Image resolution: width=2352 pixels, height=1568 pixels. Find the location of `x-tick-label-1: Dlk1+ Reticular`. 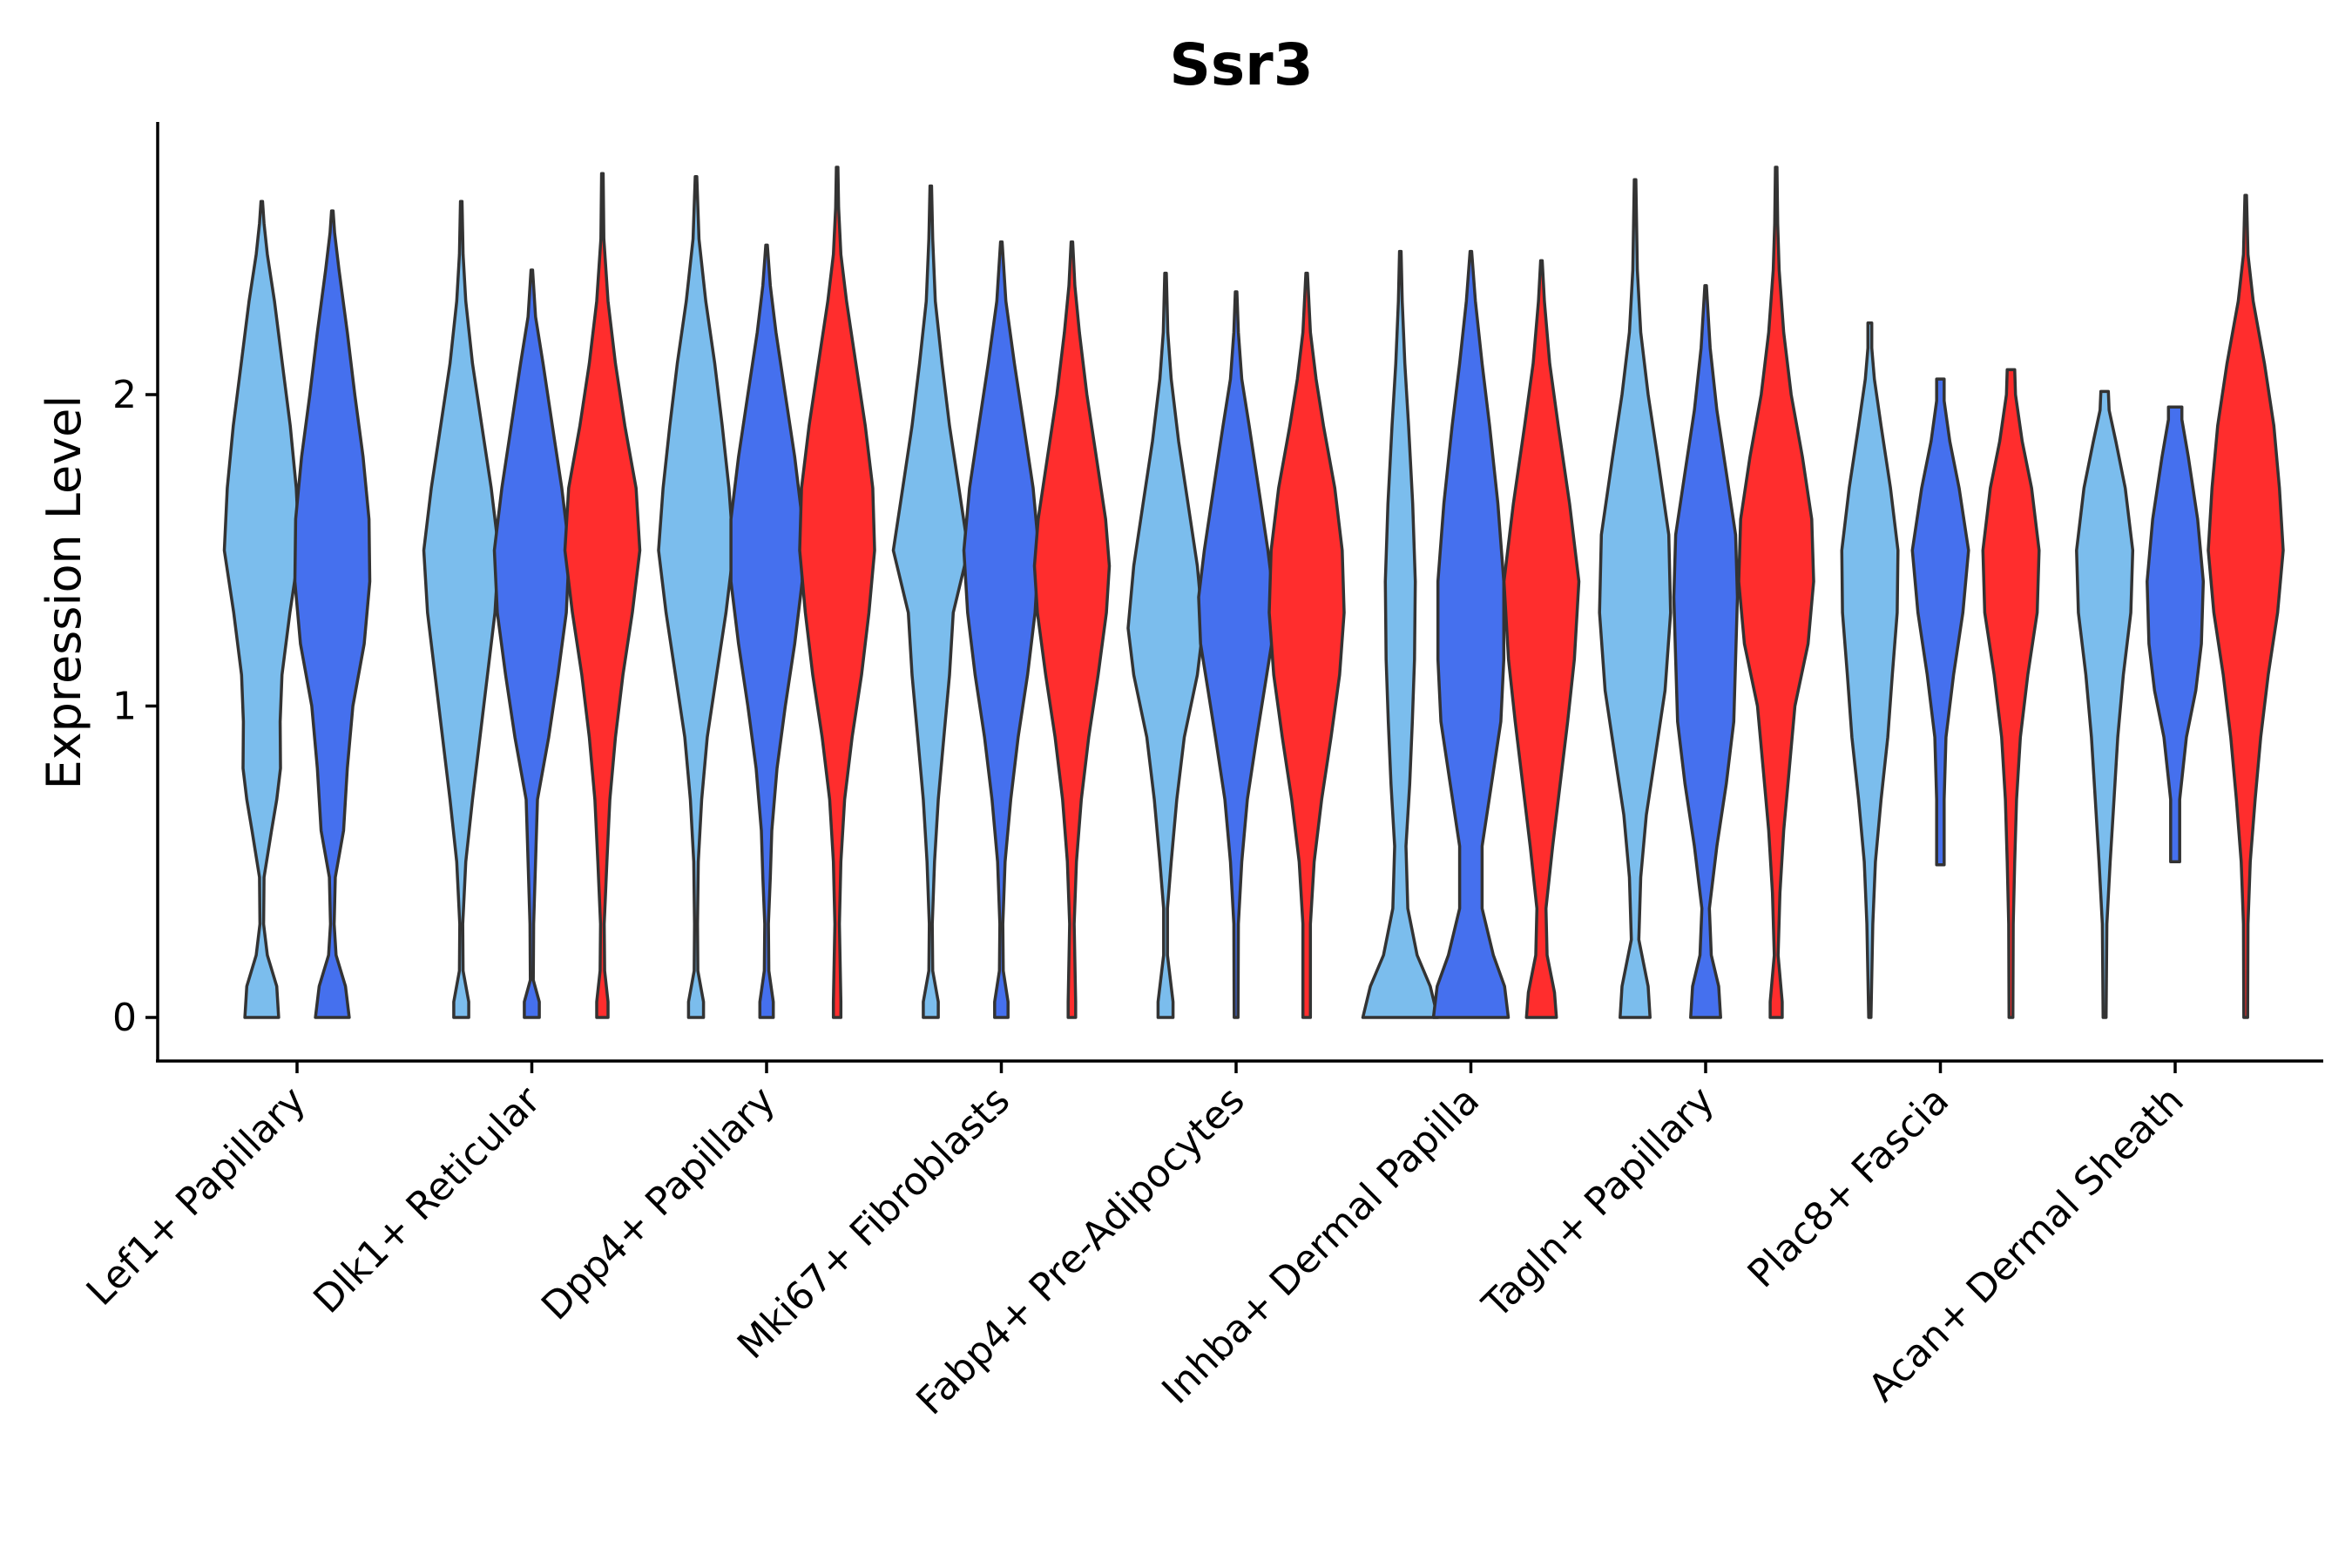

x-tick-label-1: Dlk1+ Reticular is located at coordinates (427, 1200).